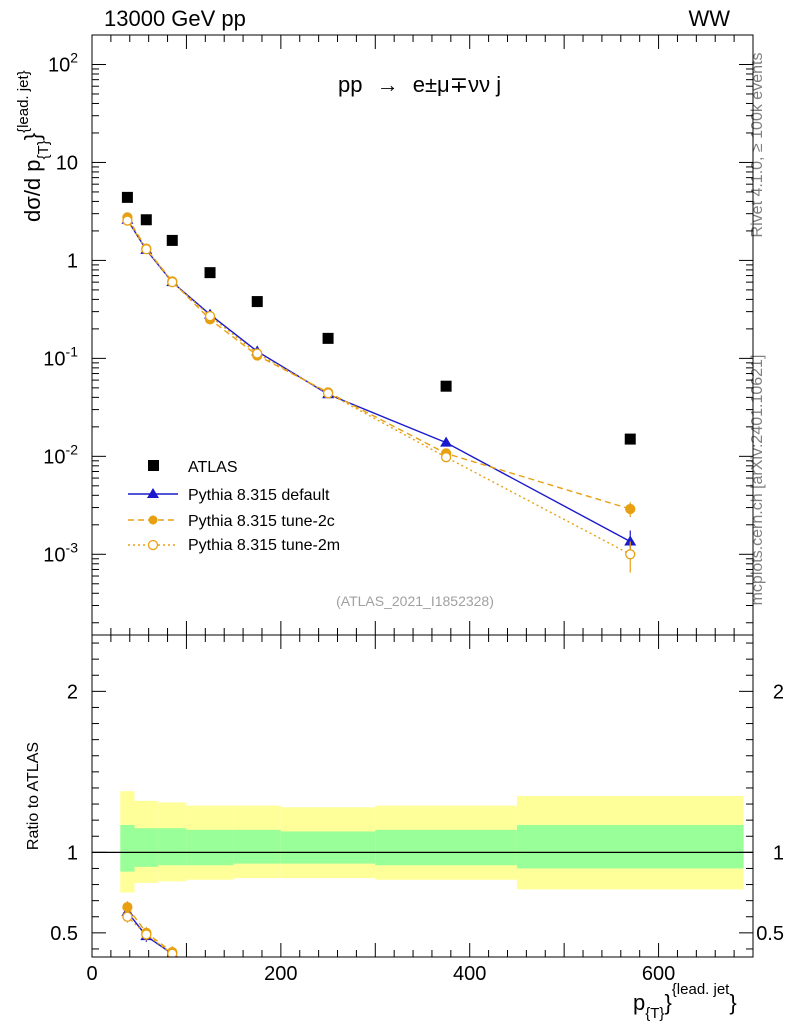  I want to click on side-label-top: Rivet 4.1.0, ≥ 100k events, so click(757, 145).